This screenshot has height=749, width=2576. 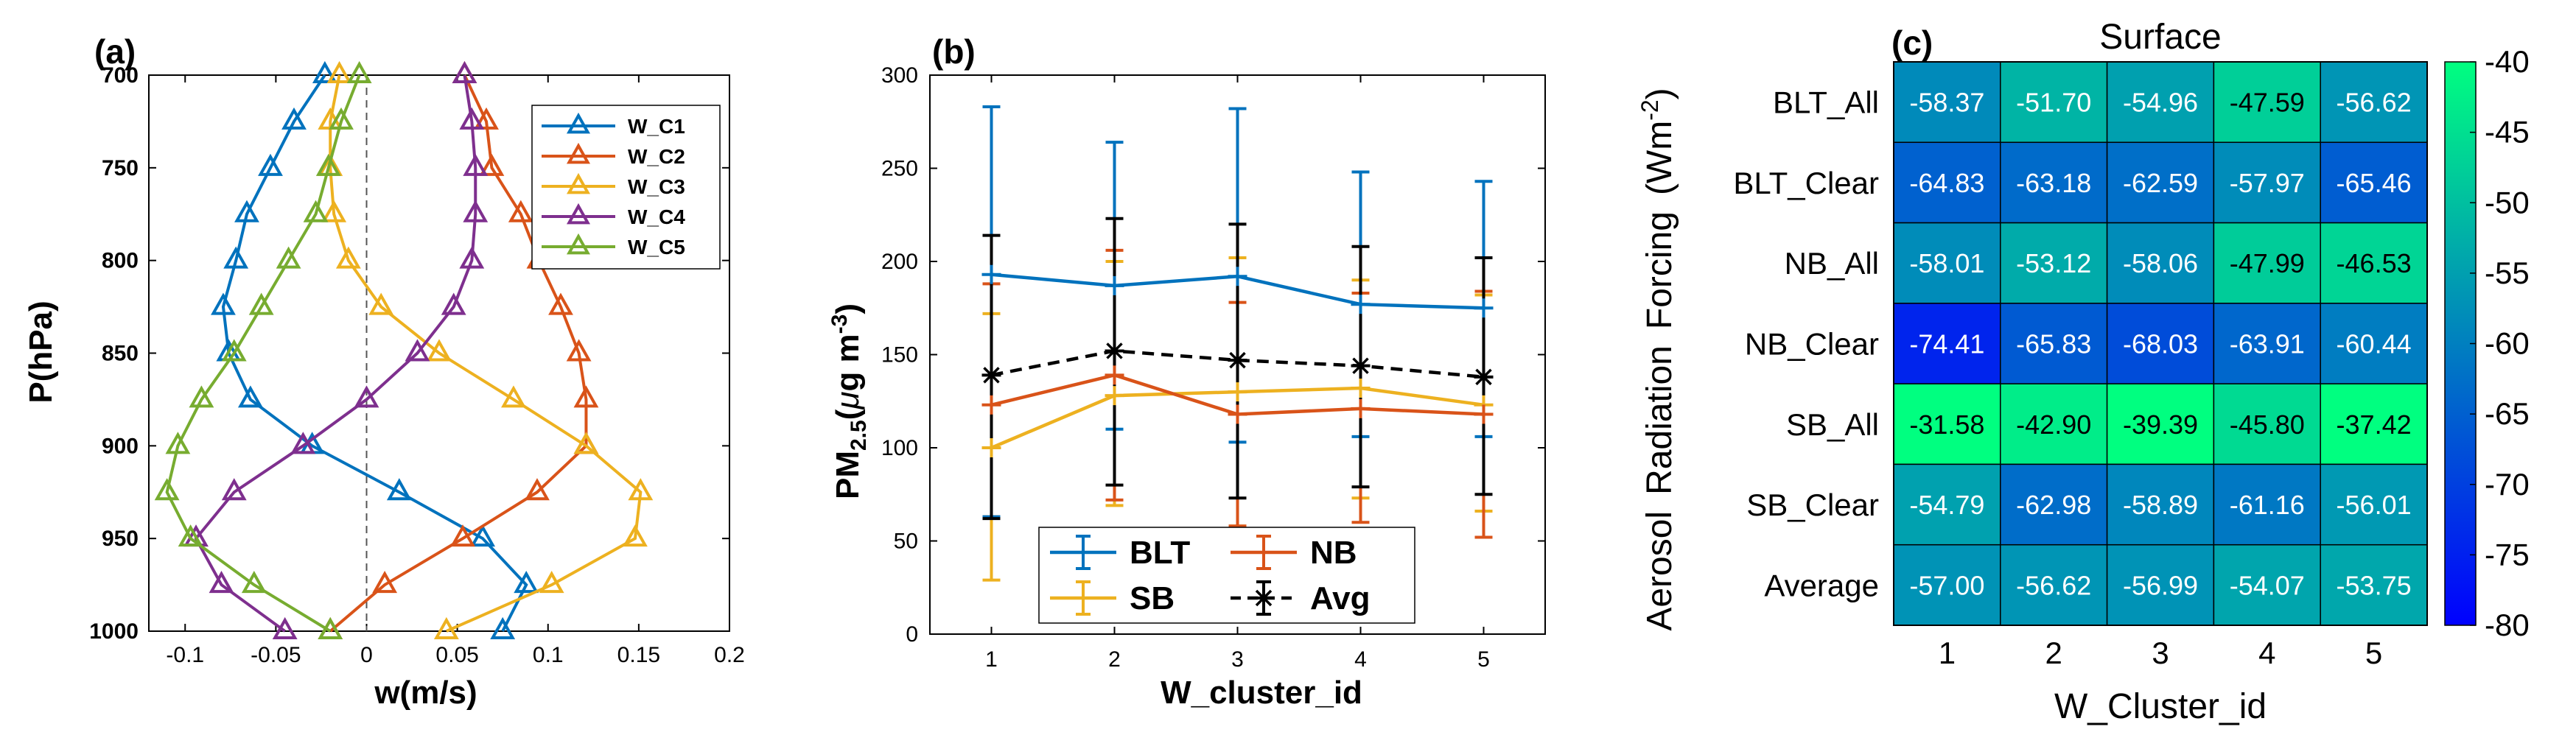 I want to click on panel-a-xtick-label: -0.1, so click(x=185, y=655).